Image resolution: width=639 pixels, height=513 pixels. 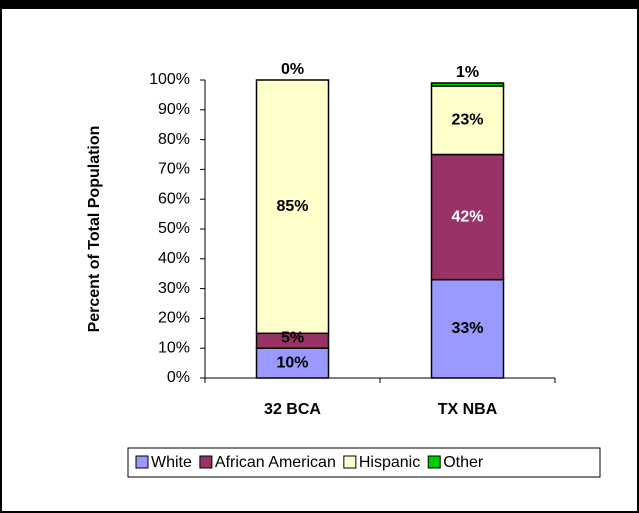 I want to click on data-label: 33%, so click(x=467, y=328).